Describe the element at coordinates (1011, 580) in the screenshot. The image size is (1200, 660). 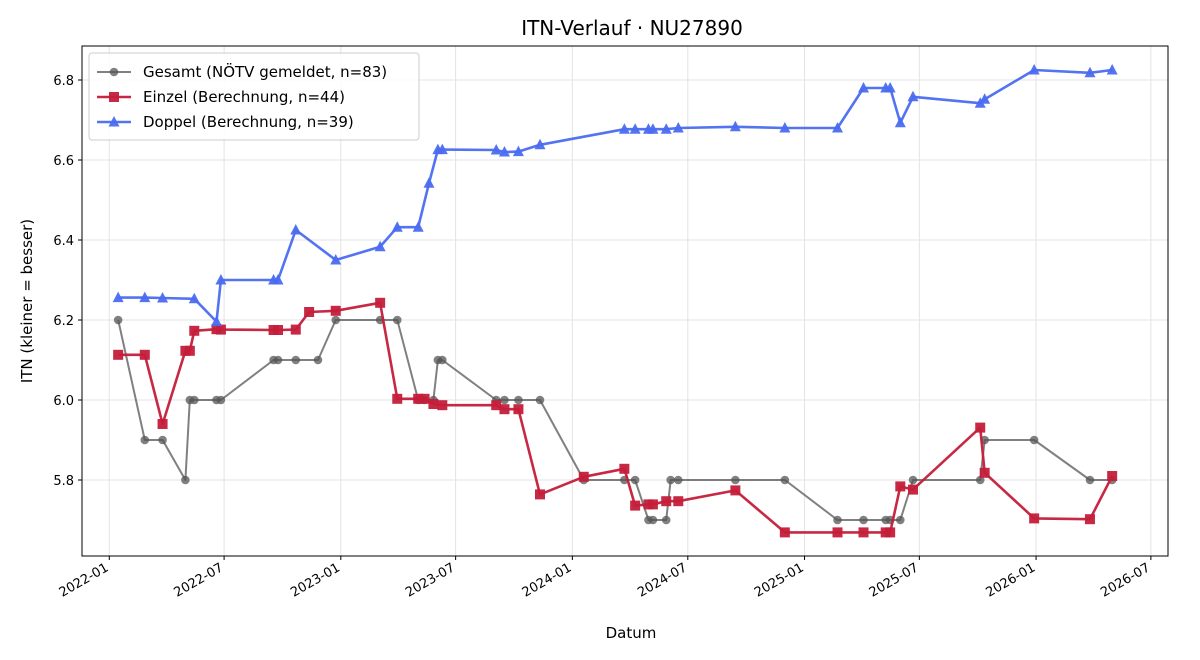
I see `x-tick-label: 2026-01` at that location.